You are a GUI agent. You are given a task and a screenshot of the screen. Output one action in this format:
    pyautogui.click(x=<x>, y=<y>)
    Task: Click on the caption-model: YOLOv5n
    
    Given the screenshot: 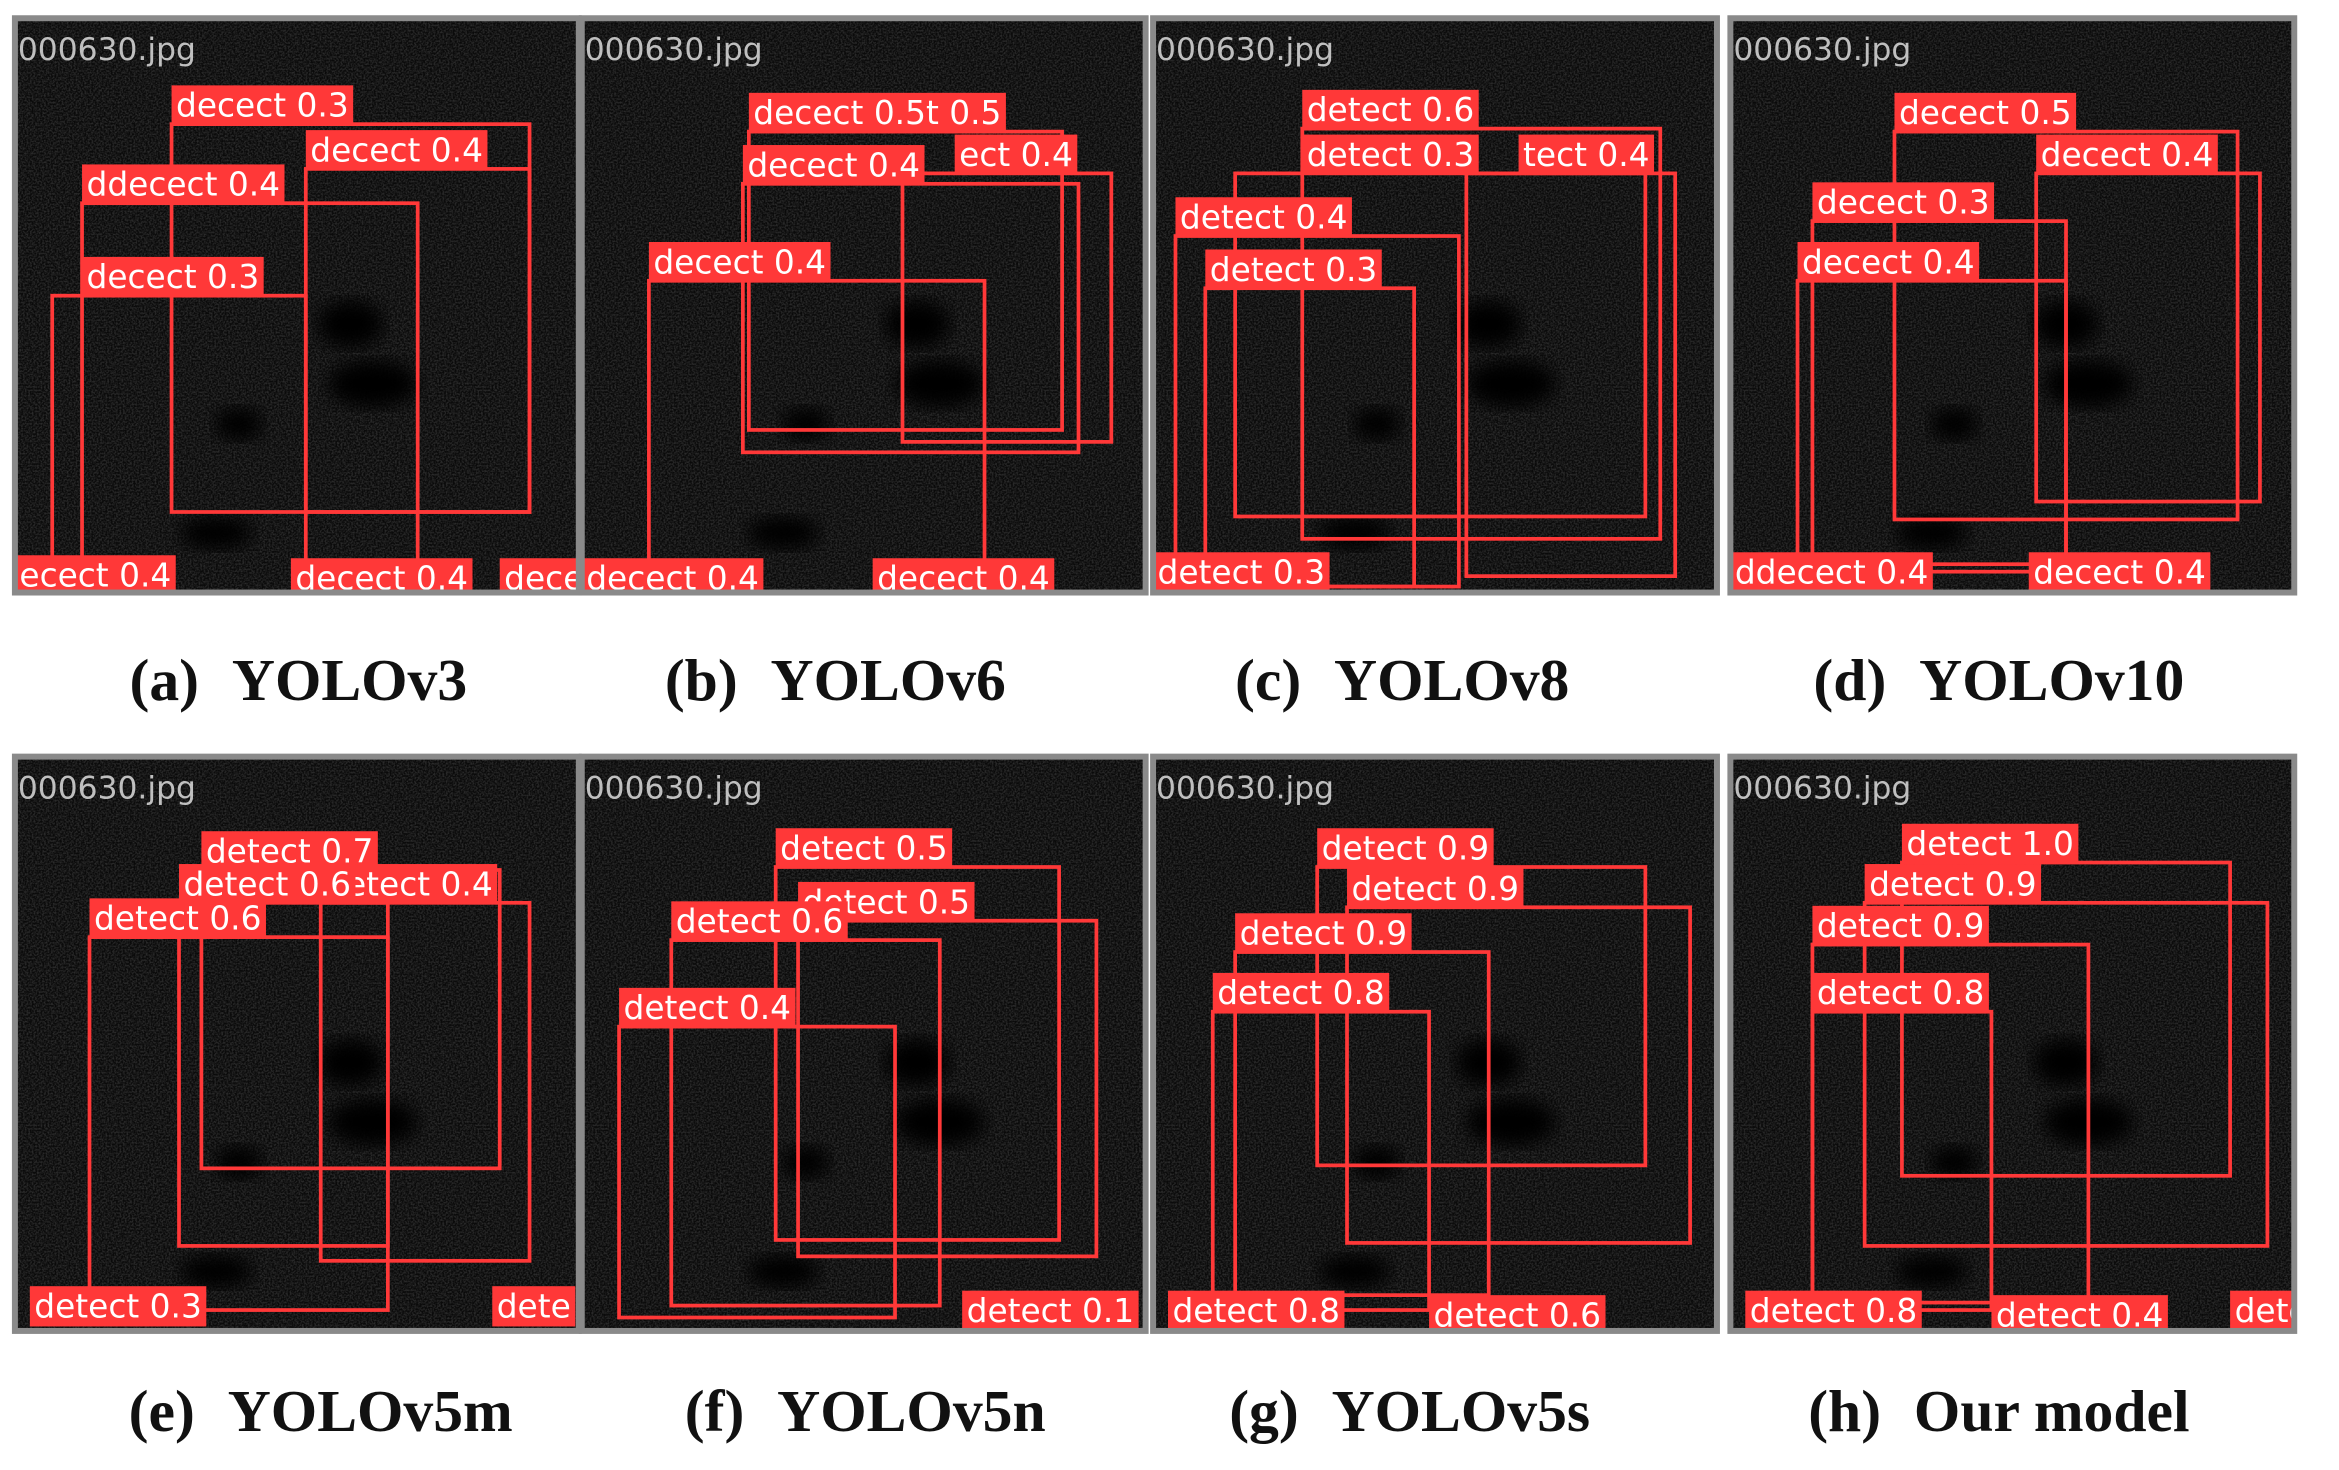 What is the action you would take?
    pyautogui.click(x=911, y=1411)
    